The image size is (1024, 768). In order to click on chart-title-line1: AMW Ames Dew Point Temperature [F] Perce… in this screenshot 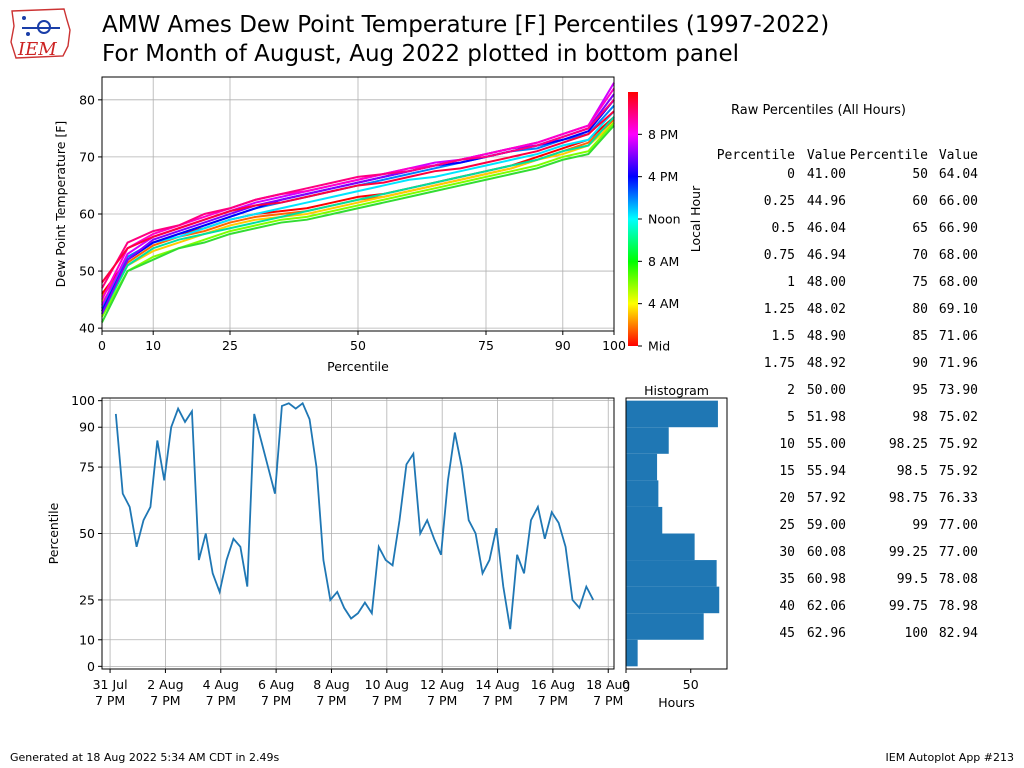, I will do `click(466, 25)`.